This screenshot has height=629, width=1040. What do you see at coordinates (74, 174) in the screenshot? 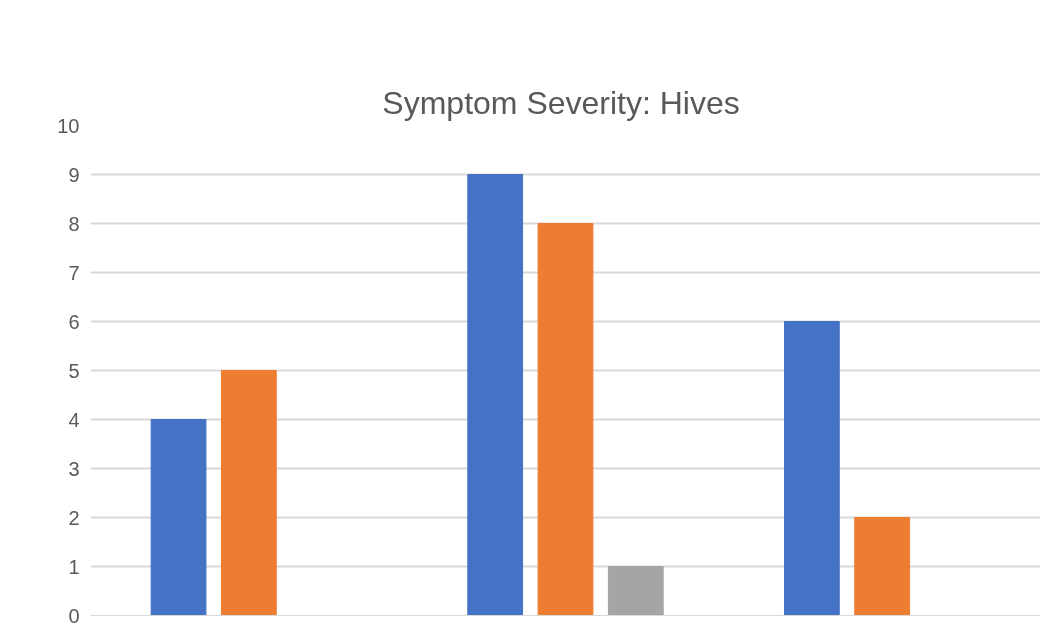
I see `y-tick-label: 9` at bounding box center [74, 174].